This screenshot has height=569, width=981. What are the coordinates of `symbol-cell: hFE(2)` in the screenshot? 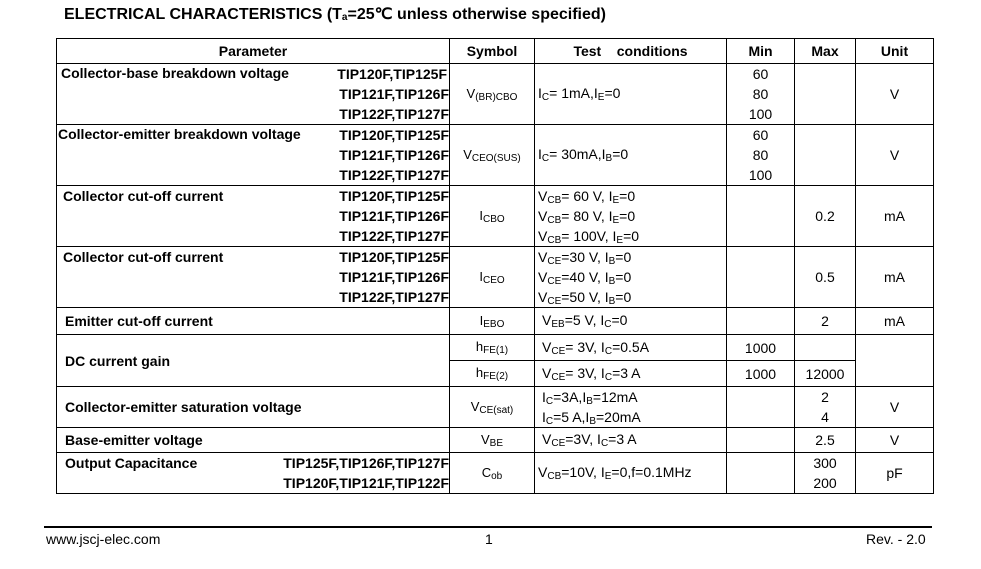 It's located at (492, 373).